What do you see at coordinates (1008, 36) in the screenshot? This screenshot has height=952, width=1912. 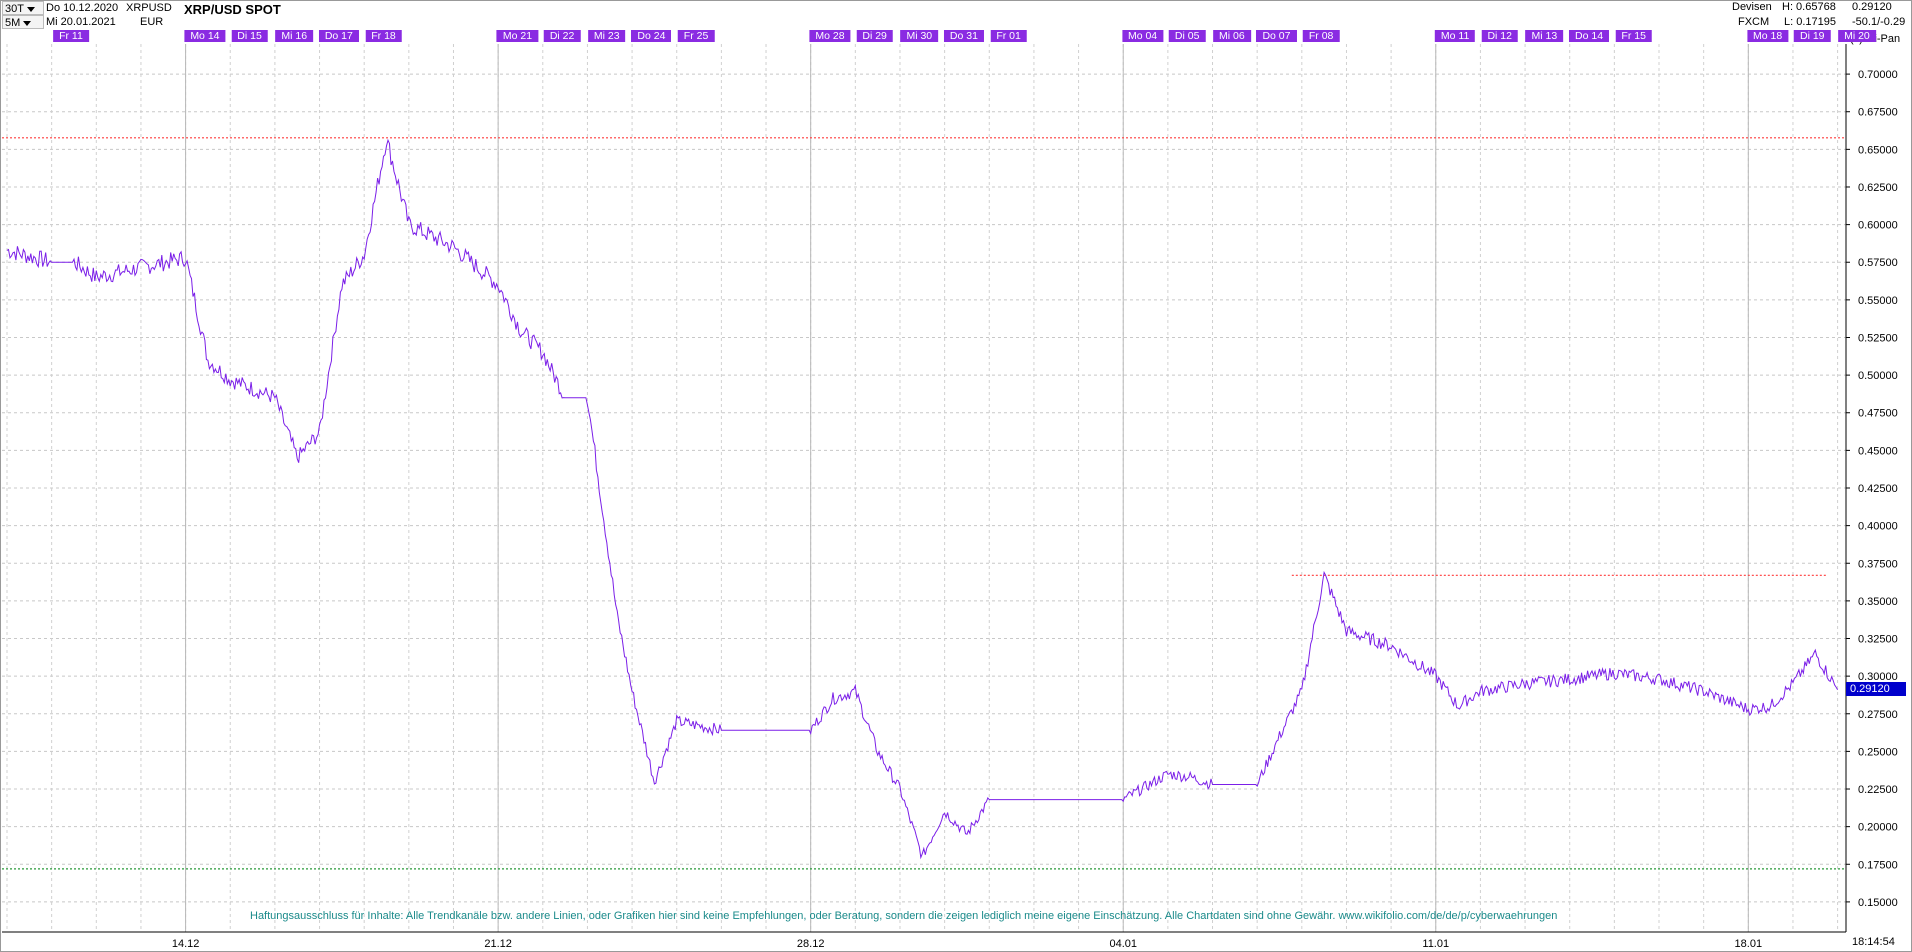 I see `day-label: Fr 01` at bounding box center [1008, 36].